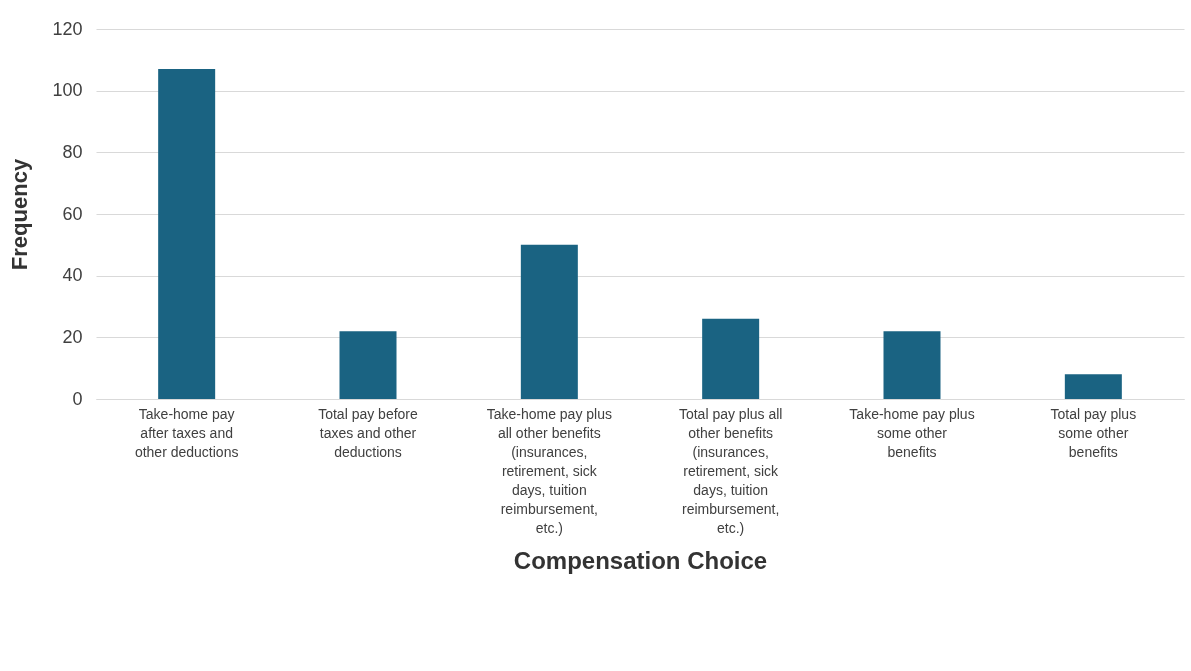 The height and width of the screenshot is (671, 1191). I want to click on x-tick-label: Take-home pay plus all other benefits (insurances, retirement, sick days, tuition reimbursement, etc.), so click(549, 470).